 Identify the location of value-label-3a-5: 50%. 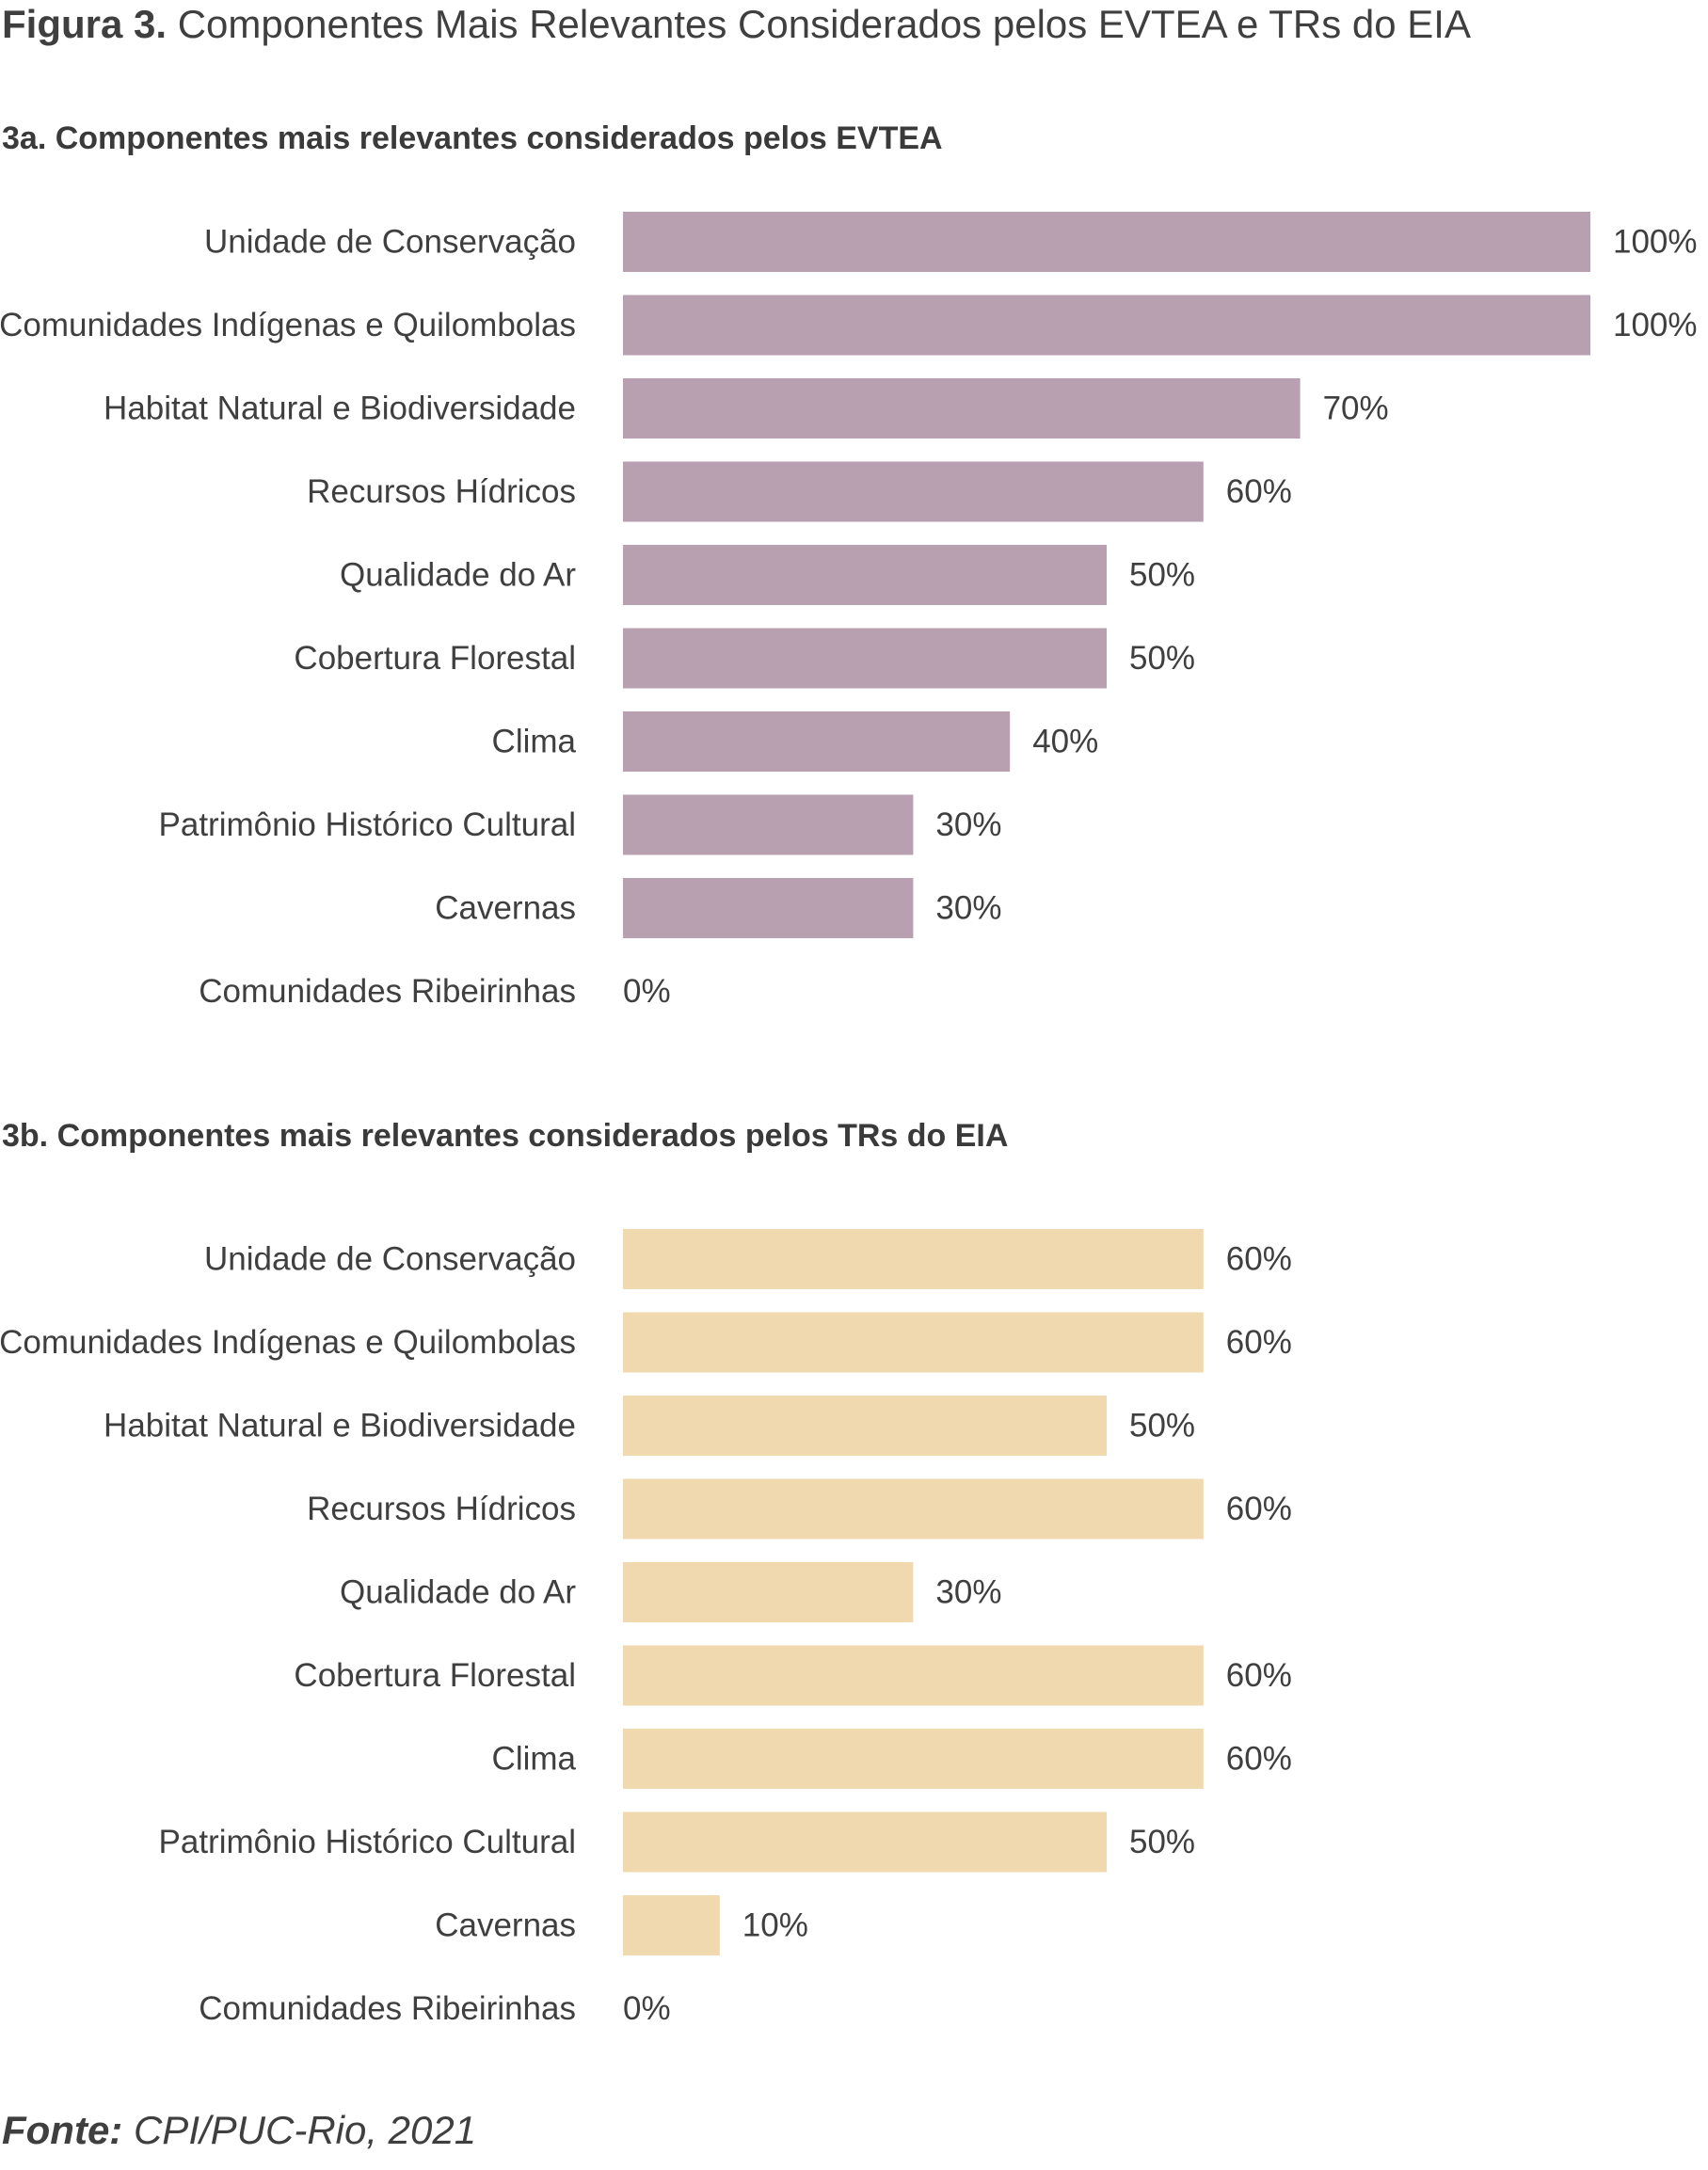
(1162, 575).